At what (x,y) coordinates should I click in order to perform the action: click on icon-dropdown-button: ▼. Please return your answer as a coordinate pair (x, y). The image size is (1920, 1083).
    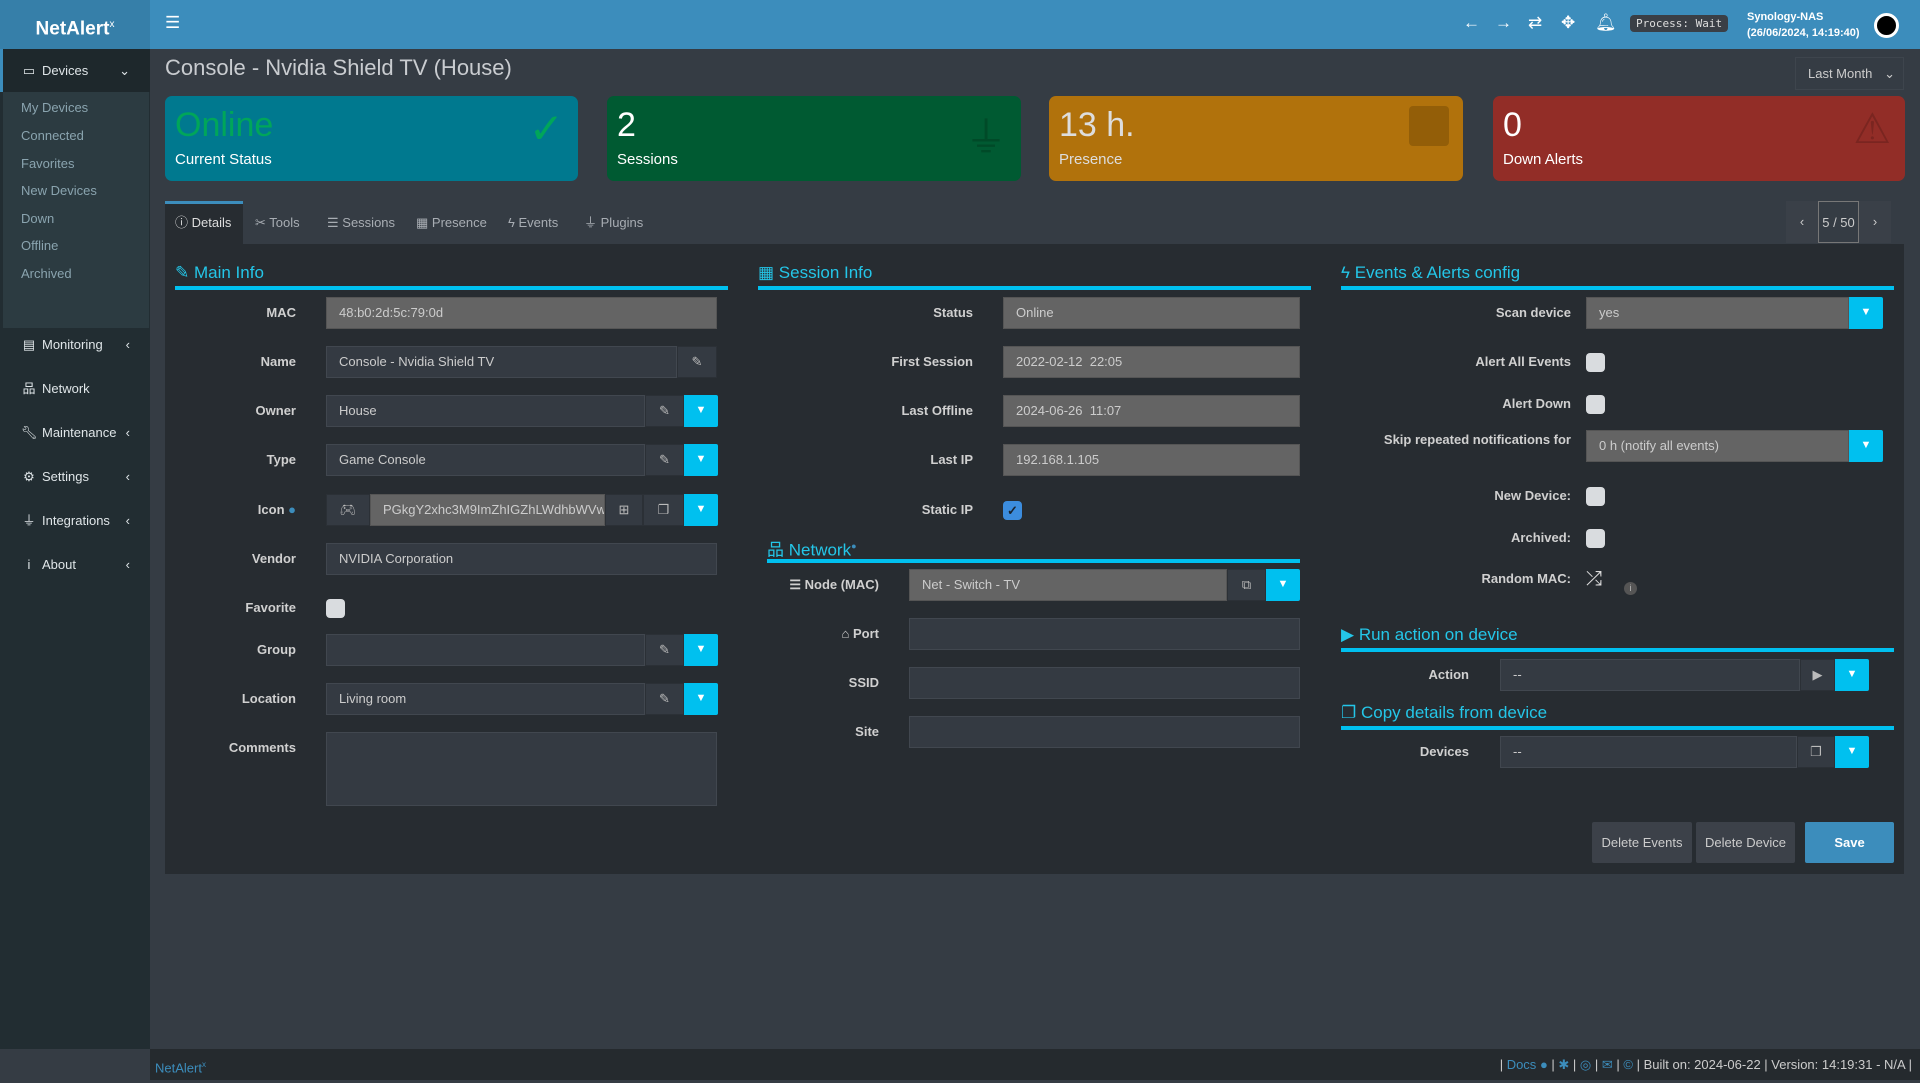
    Looking at the image, I should click on (701, 510).